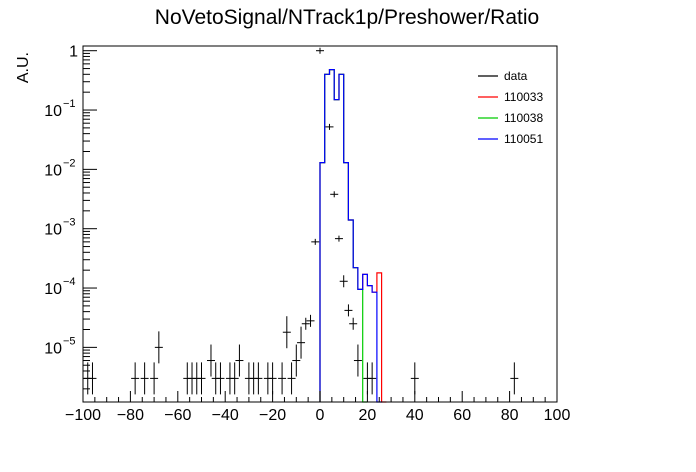 The width and height of the screenshot is (696, 472). I want to click on legend-label-110033: 110033, so click(523, 97).